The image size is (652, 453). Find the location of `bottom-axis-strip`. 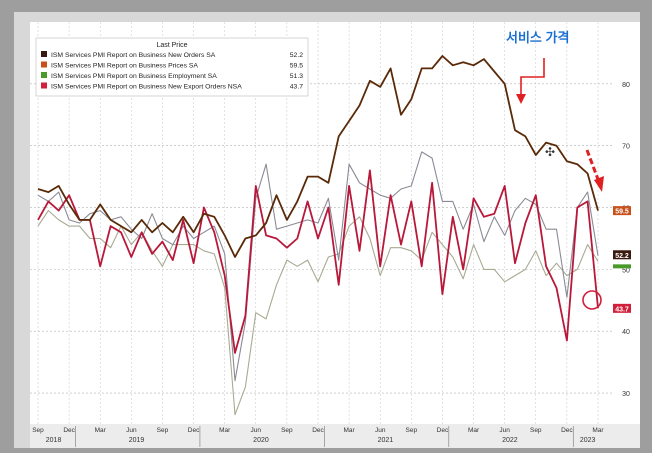

bottom-axis-strip is located at coordinates (335, 436).